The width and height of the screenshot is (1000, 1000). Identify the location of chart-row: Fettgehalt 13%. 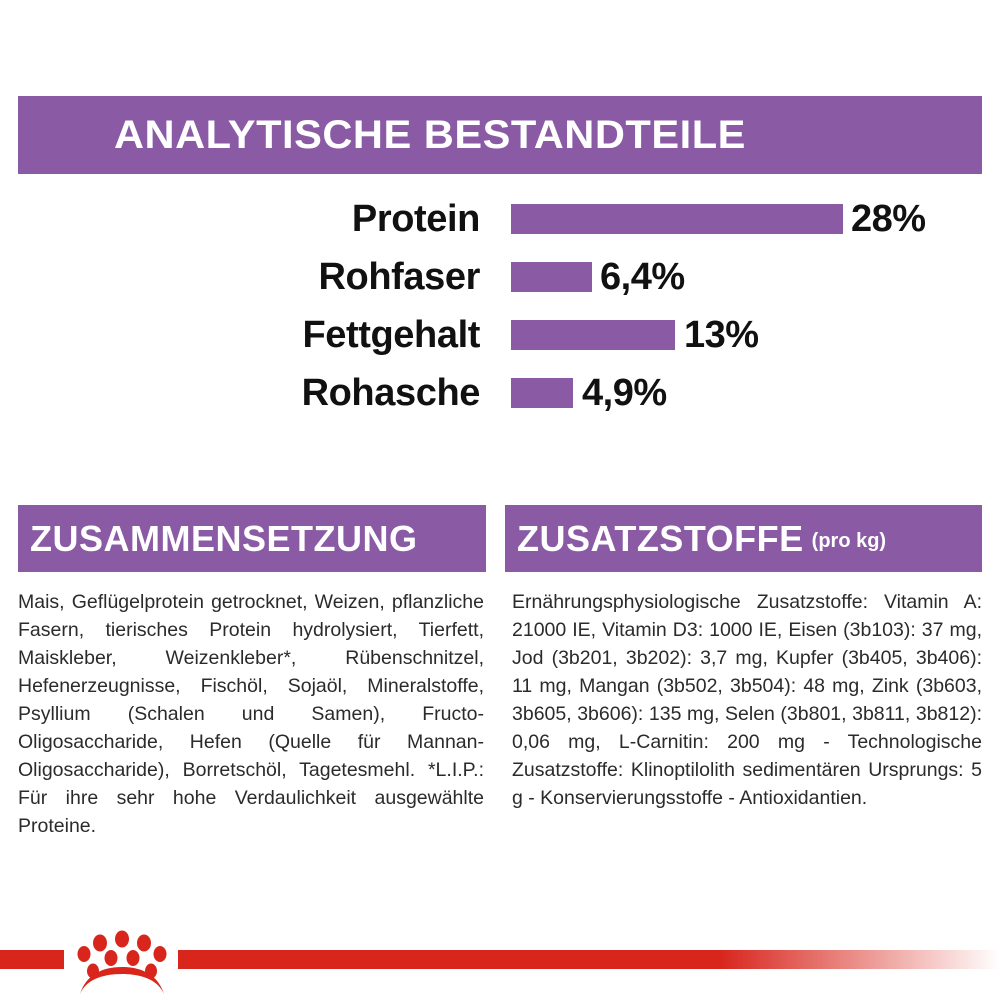
(500, 335).